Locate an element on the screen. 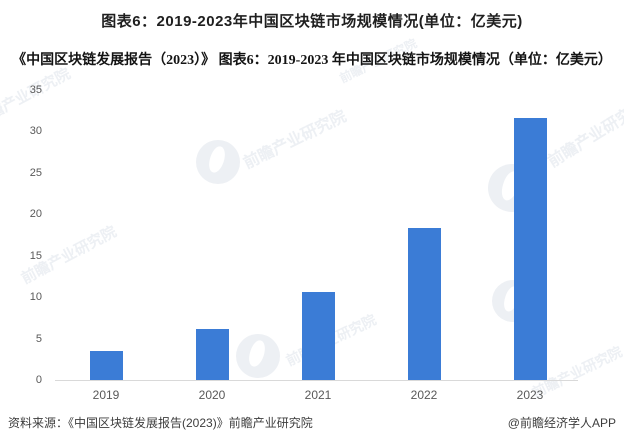 Image resolution: width=624 pixels, height=445 pixels. x-axis-tick-label: 2022 is located at coordinates (424, 395).